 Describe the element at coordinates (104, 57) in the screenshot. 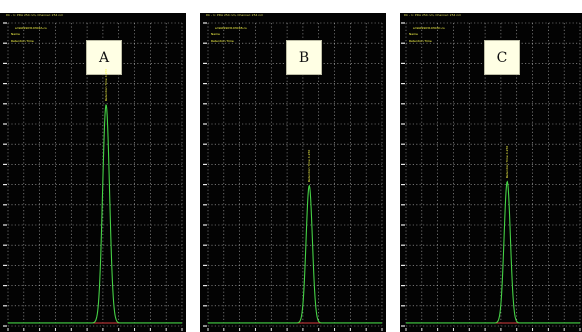

I see `panel-label-badge: A` at that location.